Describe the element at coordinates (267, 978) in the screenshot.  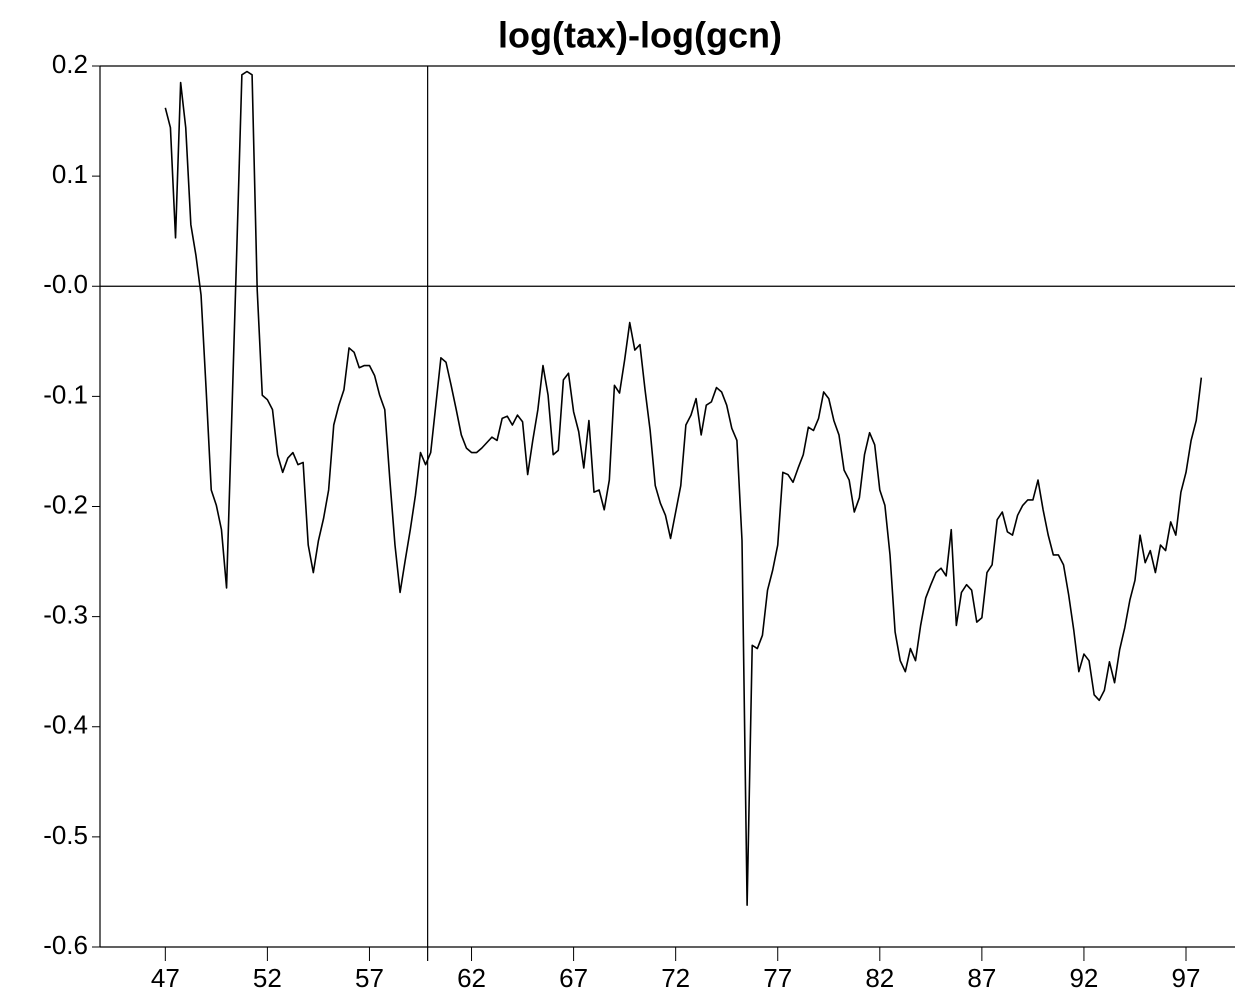
I see `x-tick-label: 52` at that location.